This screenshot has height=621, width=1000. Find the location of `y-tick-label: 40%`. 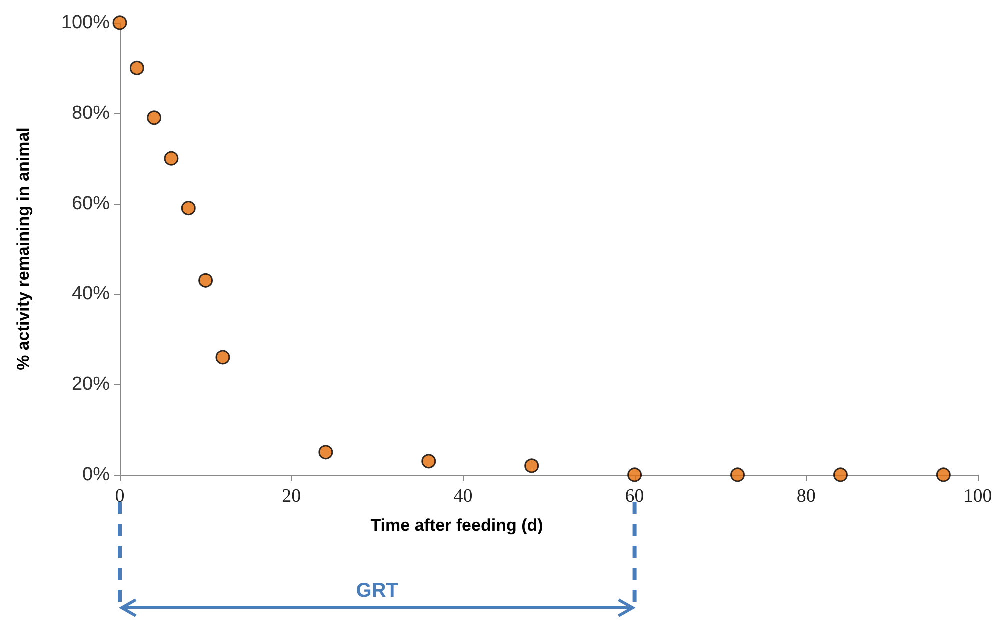

y-tick-label: 40% is located at coordinates (91, 294).